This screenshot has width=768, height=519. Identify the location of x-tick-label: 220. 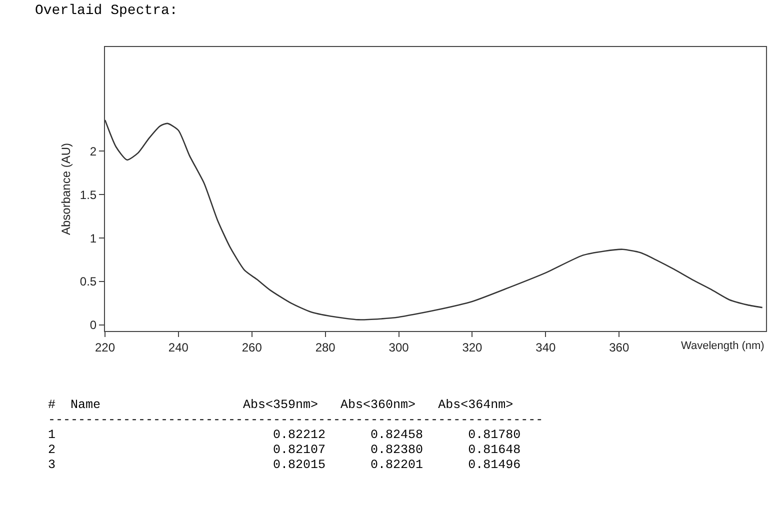
(105, 347).